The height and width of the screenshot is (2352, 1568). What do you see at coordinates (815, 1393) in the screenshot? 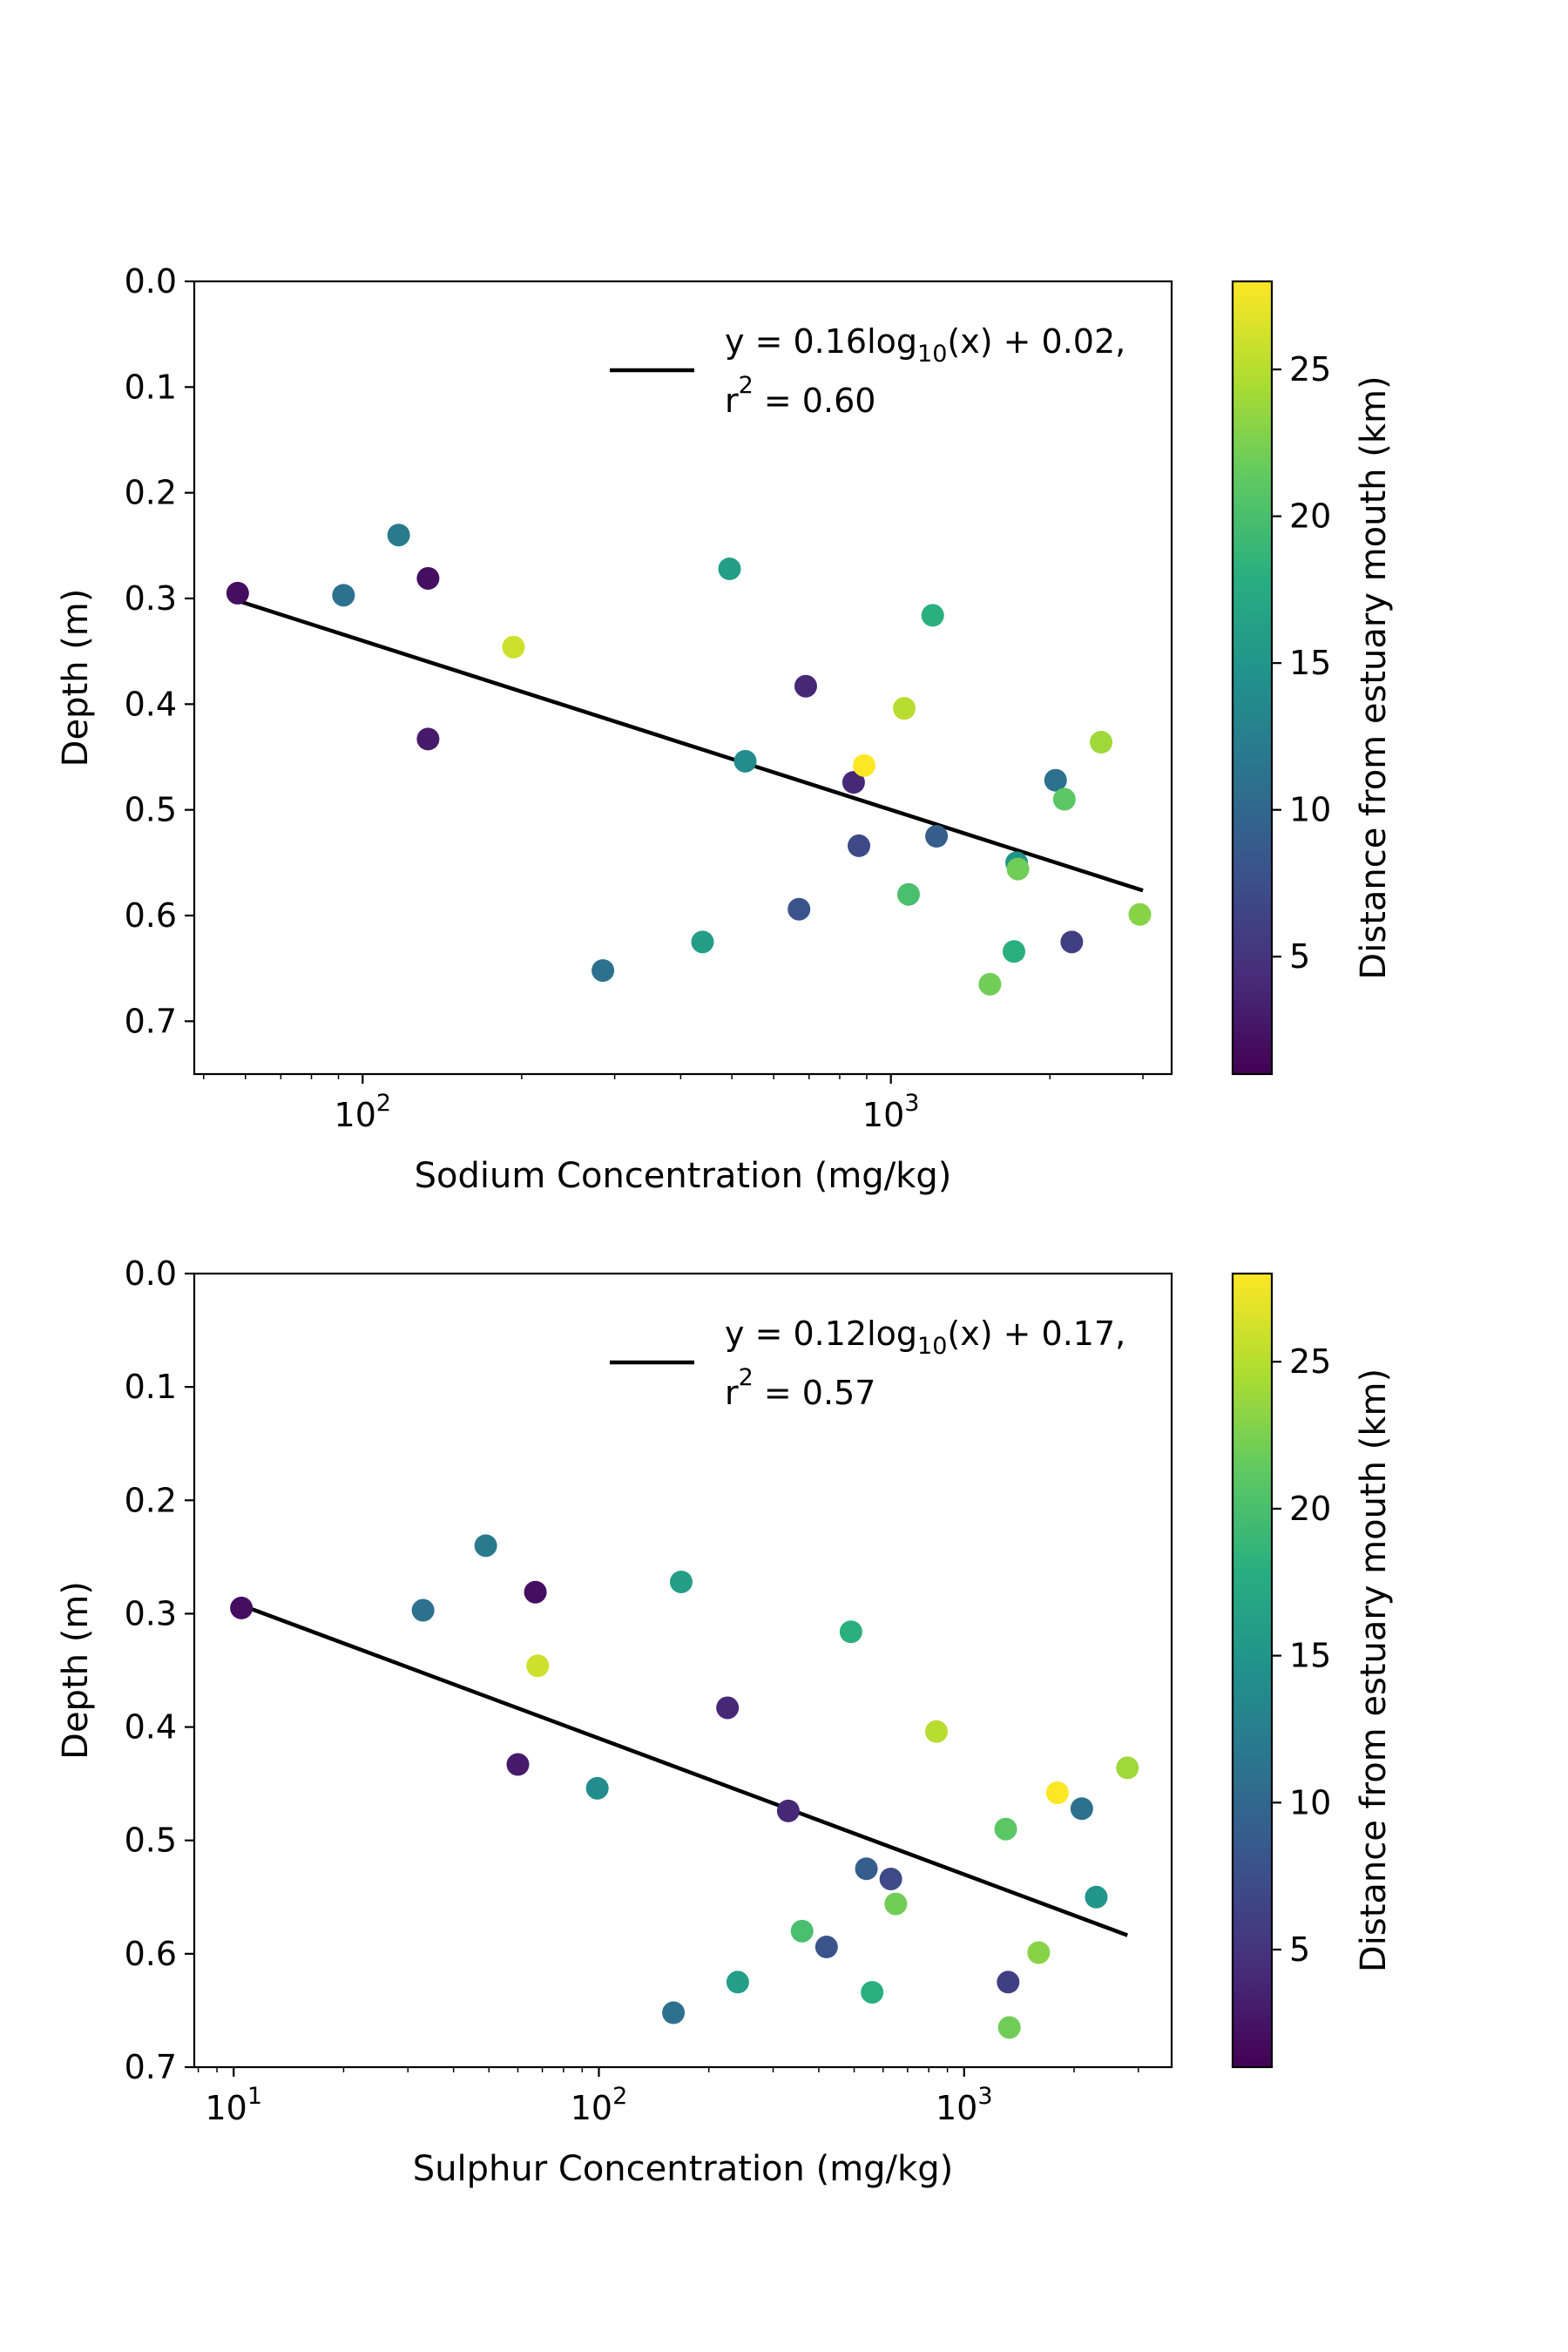
I see `legend-r-part: = 0.57` at bounding box center [815, 1393].